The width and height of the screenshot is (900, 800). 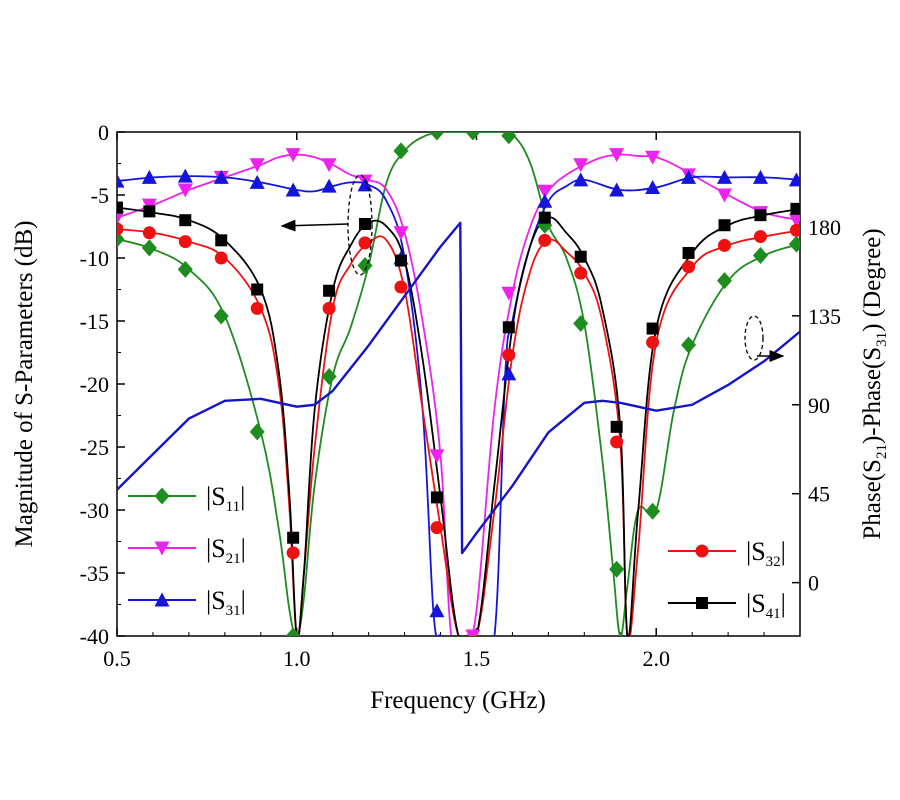 What do you see at coordinates (457, 552) in the screenshot?
I see `legend: |S11| |S21| |S31| |S32| |S41|` at bounding box center [457, 552].